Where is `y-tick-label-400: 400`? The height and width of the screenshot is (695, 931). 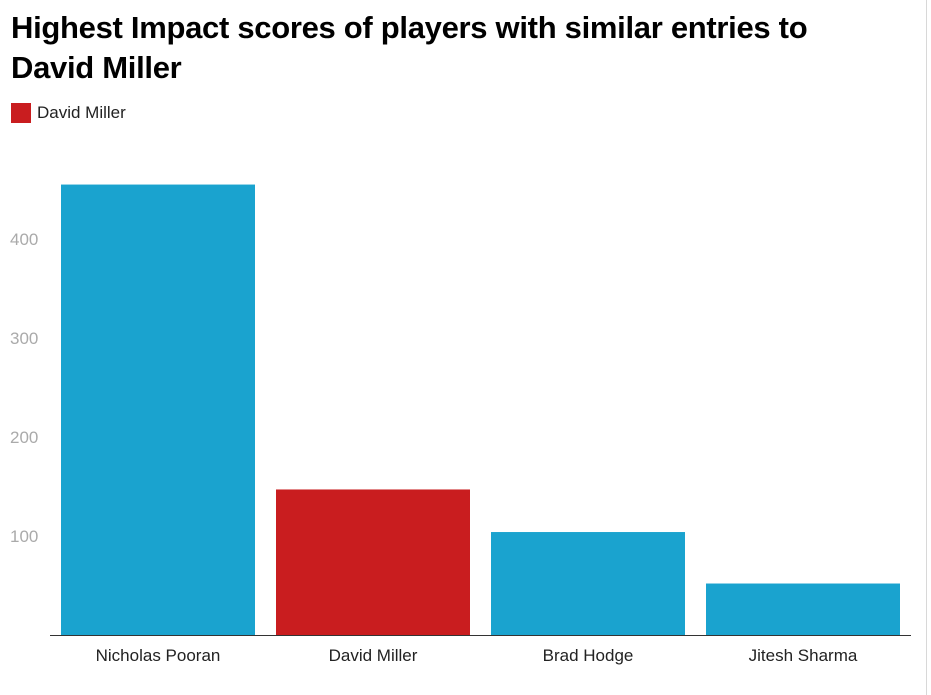 y-tick-label-400: 400 is located at coordinates (24, 239).